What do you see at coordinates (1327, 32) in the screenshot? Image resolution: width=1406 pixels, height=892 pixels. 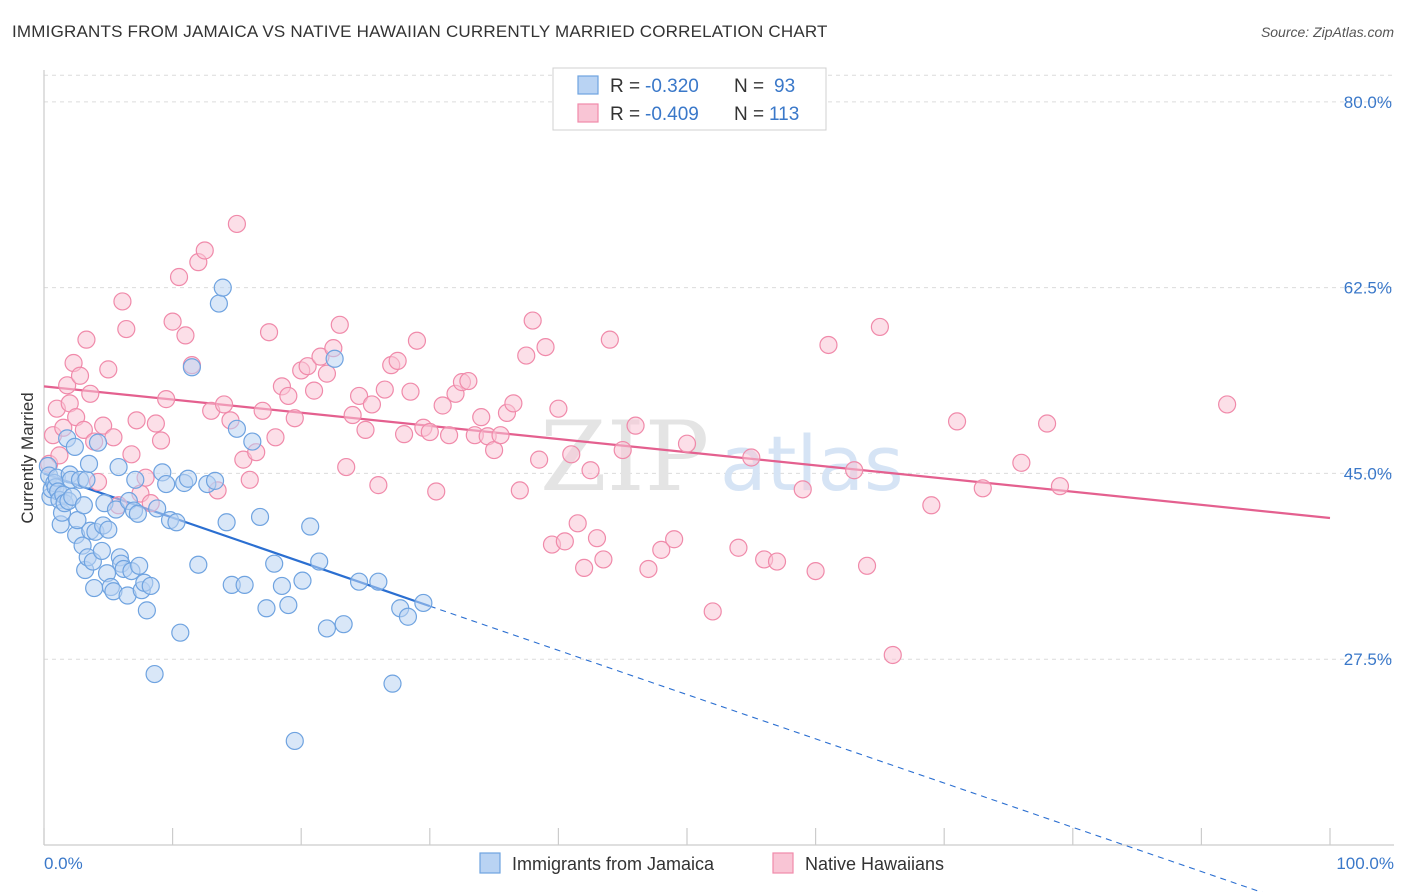 I see `chart-source: Source: ZipAtlas.com` at bounding box center [1327, 32].